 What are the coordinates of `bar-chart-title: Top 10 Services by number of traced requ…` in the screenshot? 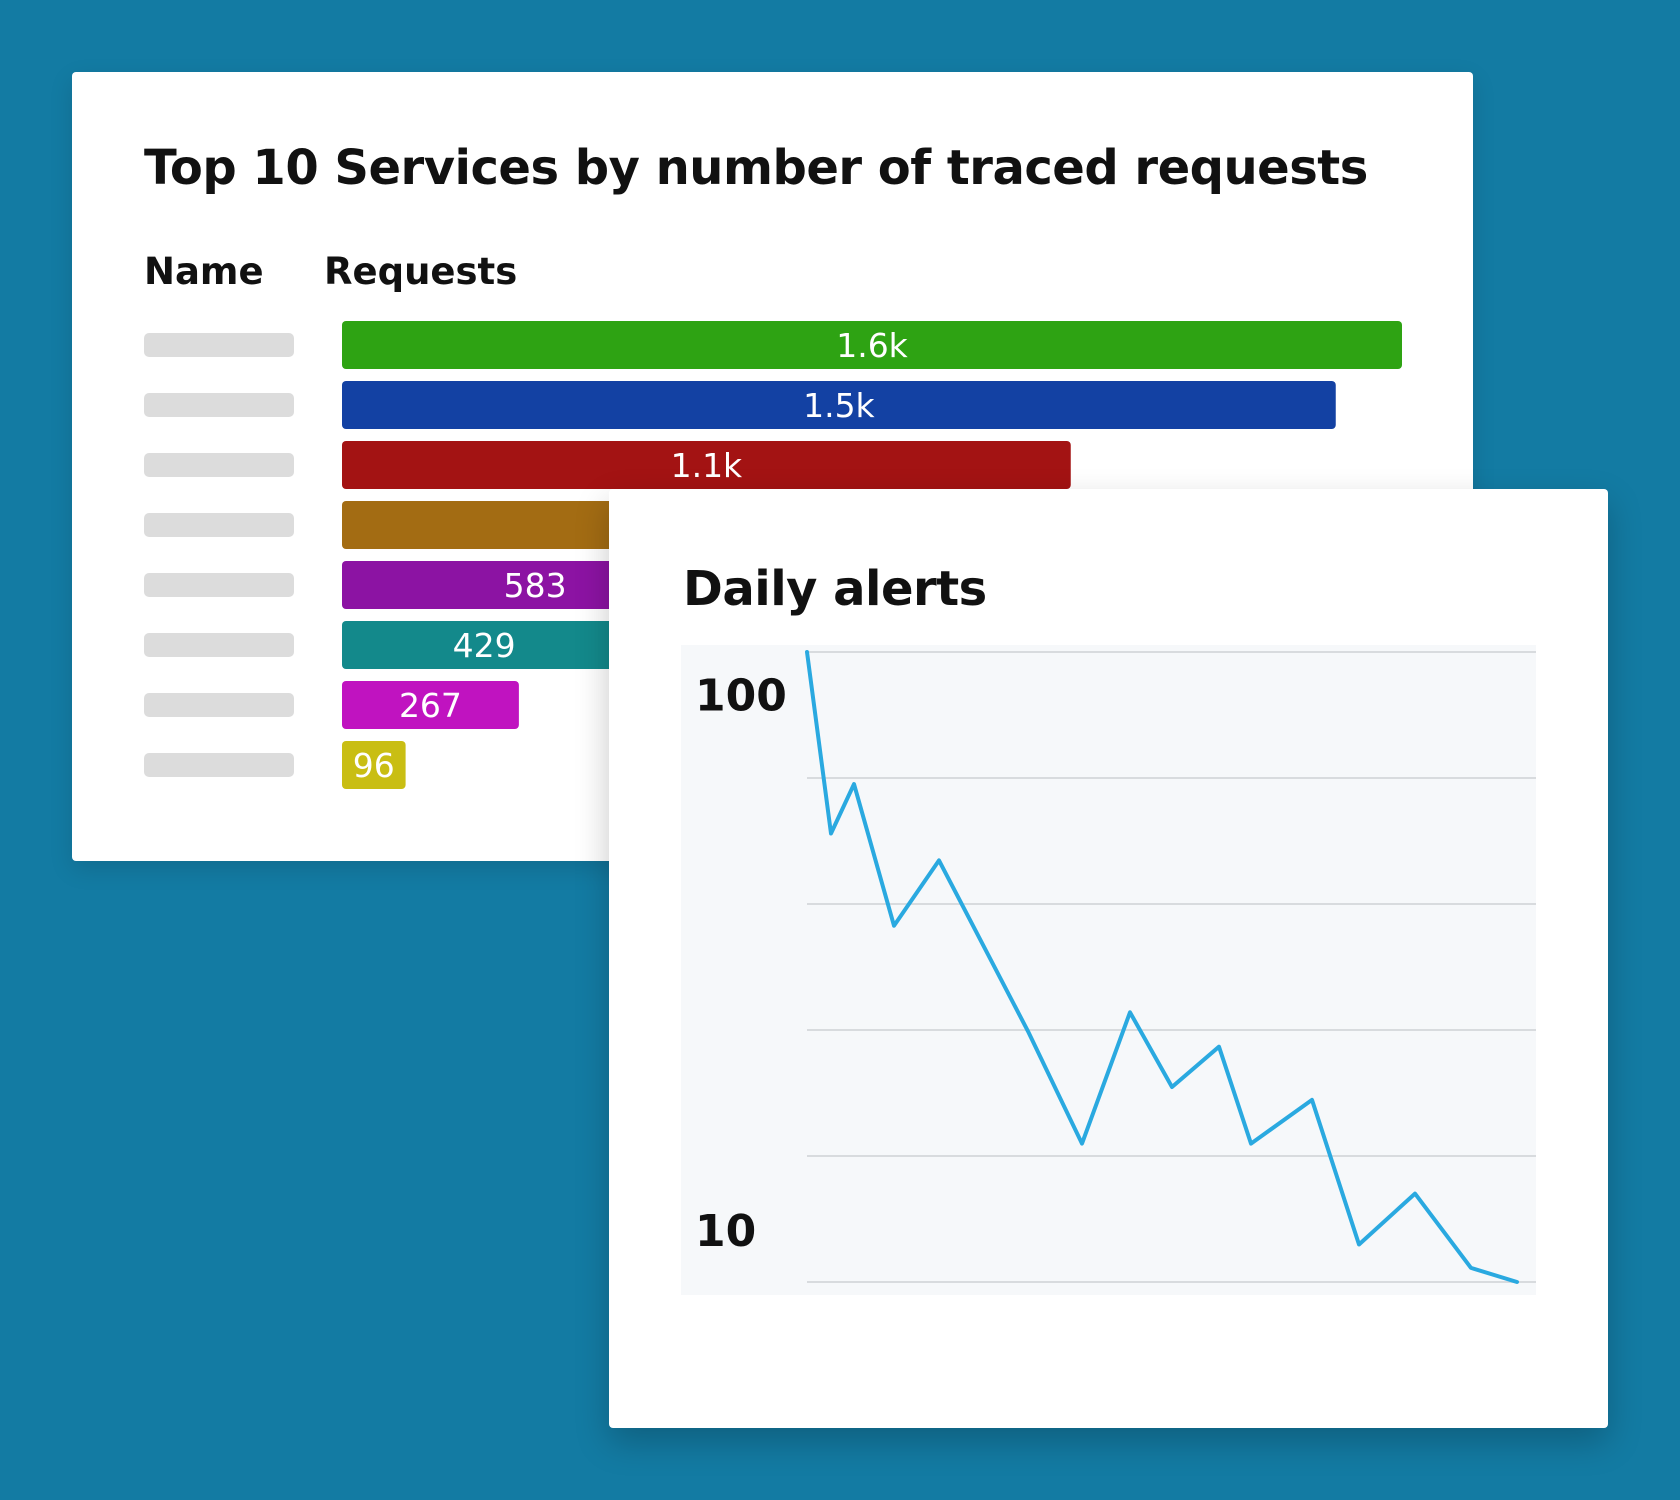 It's located at (756, 168).